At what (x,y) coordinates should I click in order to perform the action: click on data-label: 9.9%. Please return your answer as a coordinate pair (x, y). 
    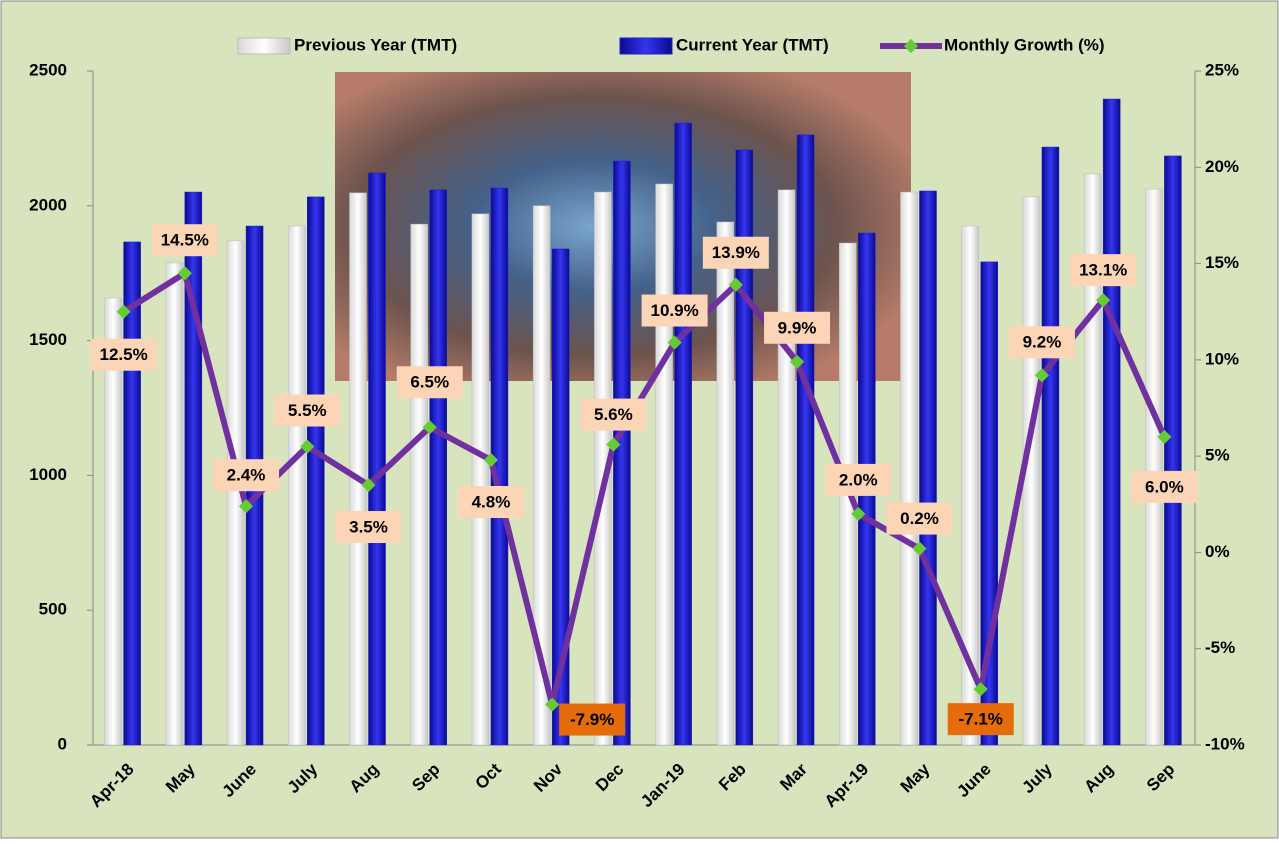
    Looking at the image, I should click on (797, 327).